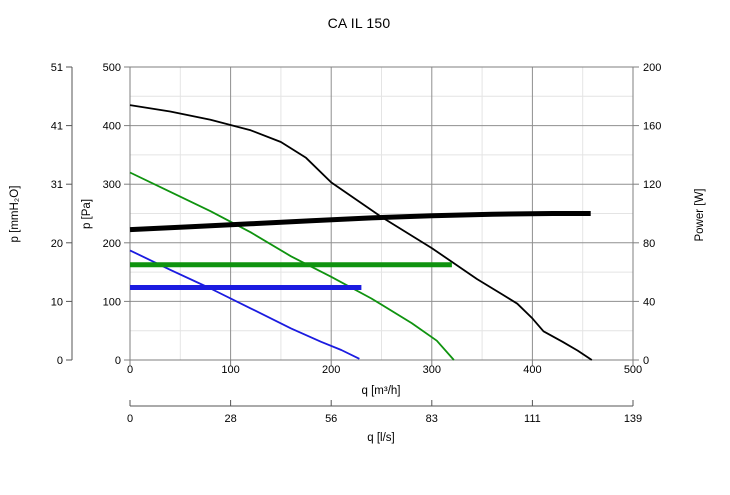 The width and height of the screenshot is (730, 495). I want to click on svg-text: 20, so click(57, 244).